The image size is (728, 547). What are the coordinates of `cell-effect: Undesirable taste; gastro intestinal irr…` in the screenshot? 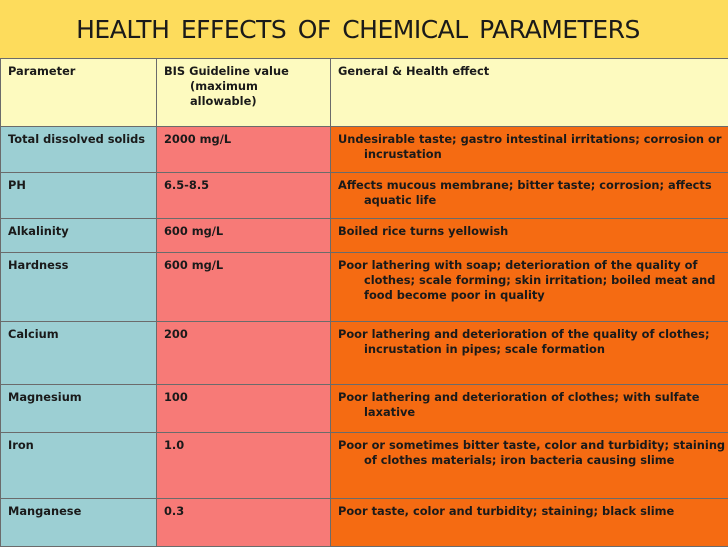 It's located at (529, 150).